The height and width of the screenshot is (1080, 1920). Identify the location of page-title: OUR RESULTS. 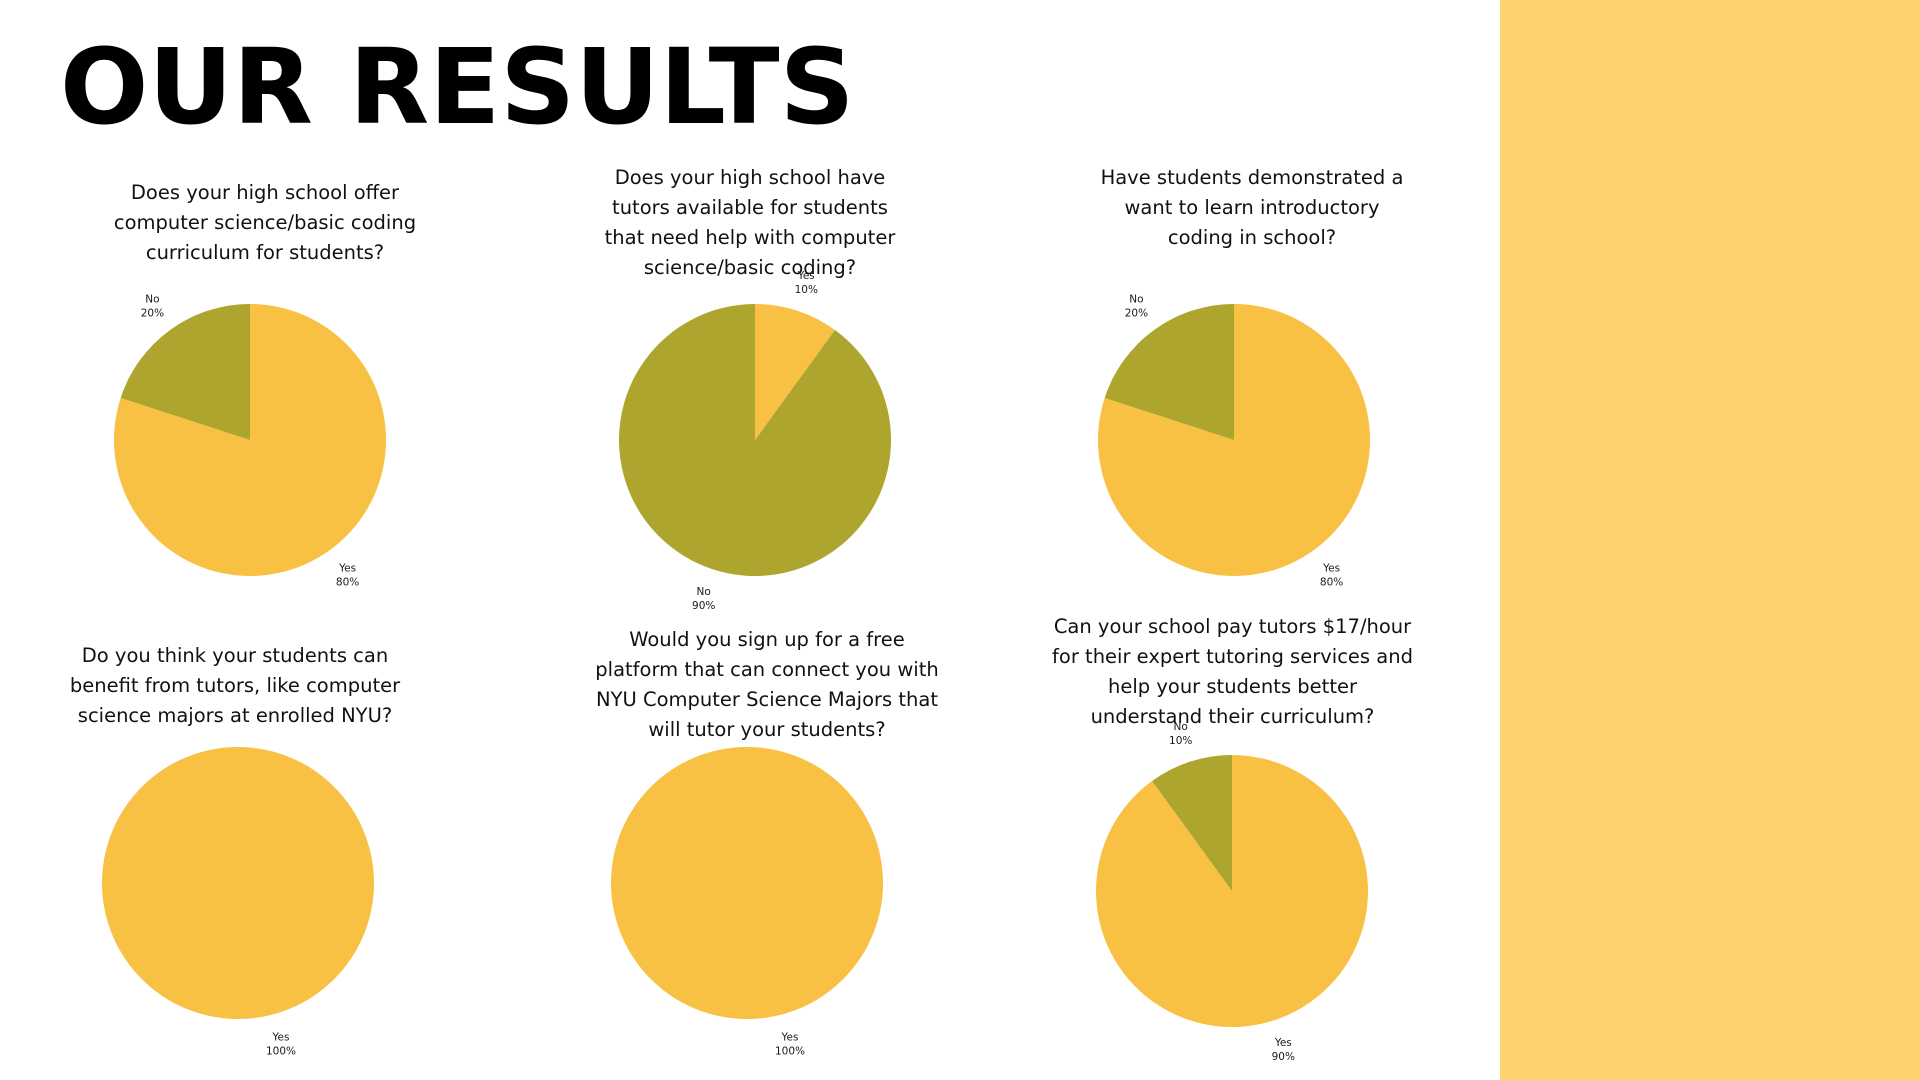
(457, 87).